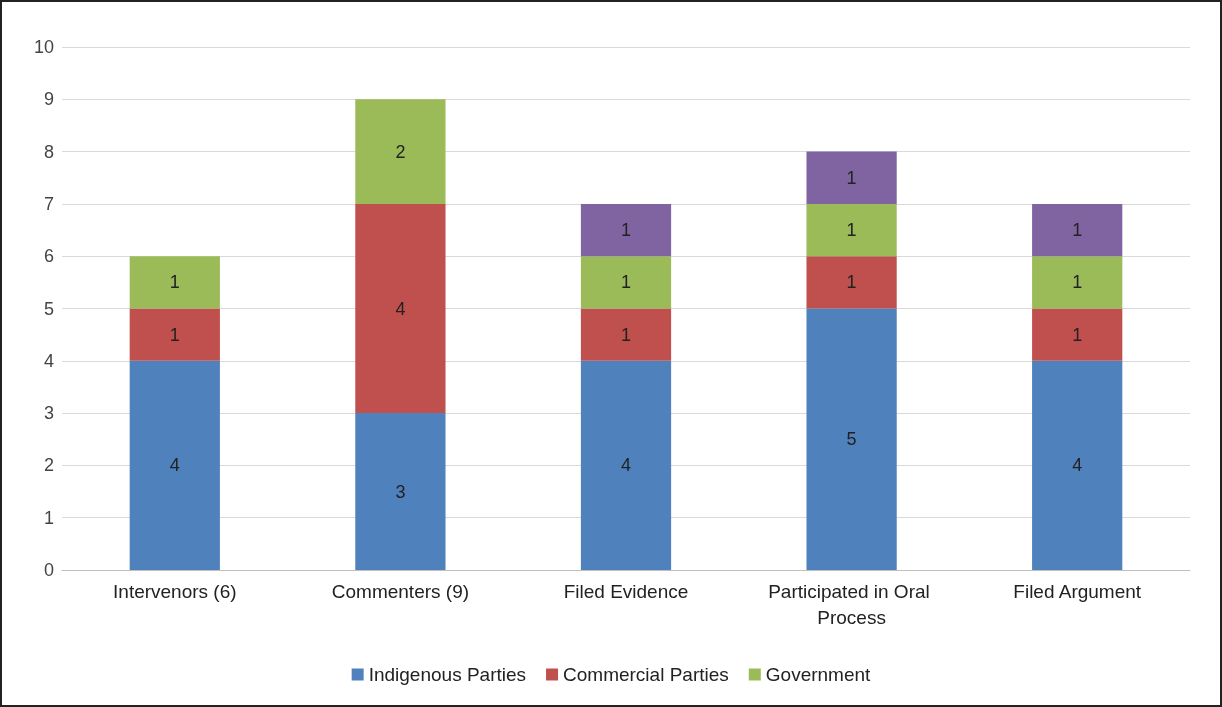  What do you see at coordinates (48, 413) in the screenshot?
I see `y-tick-label: 3` at bounding box center [48, 413].